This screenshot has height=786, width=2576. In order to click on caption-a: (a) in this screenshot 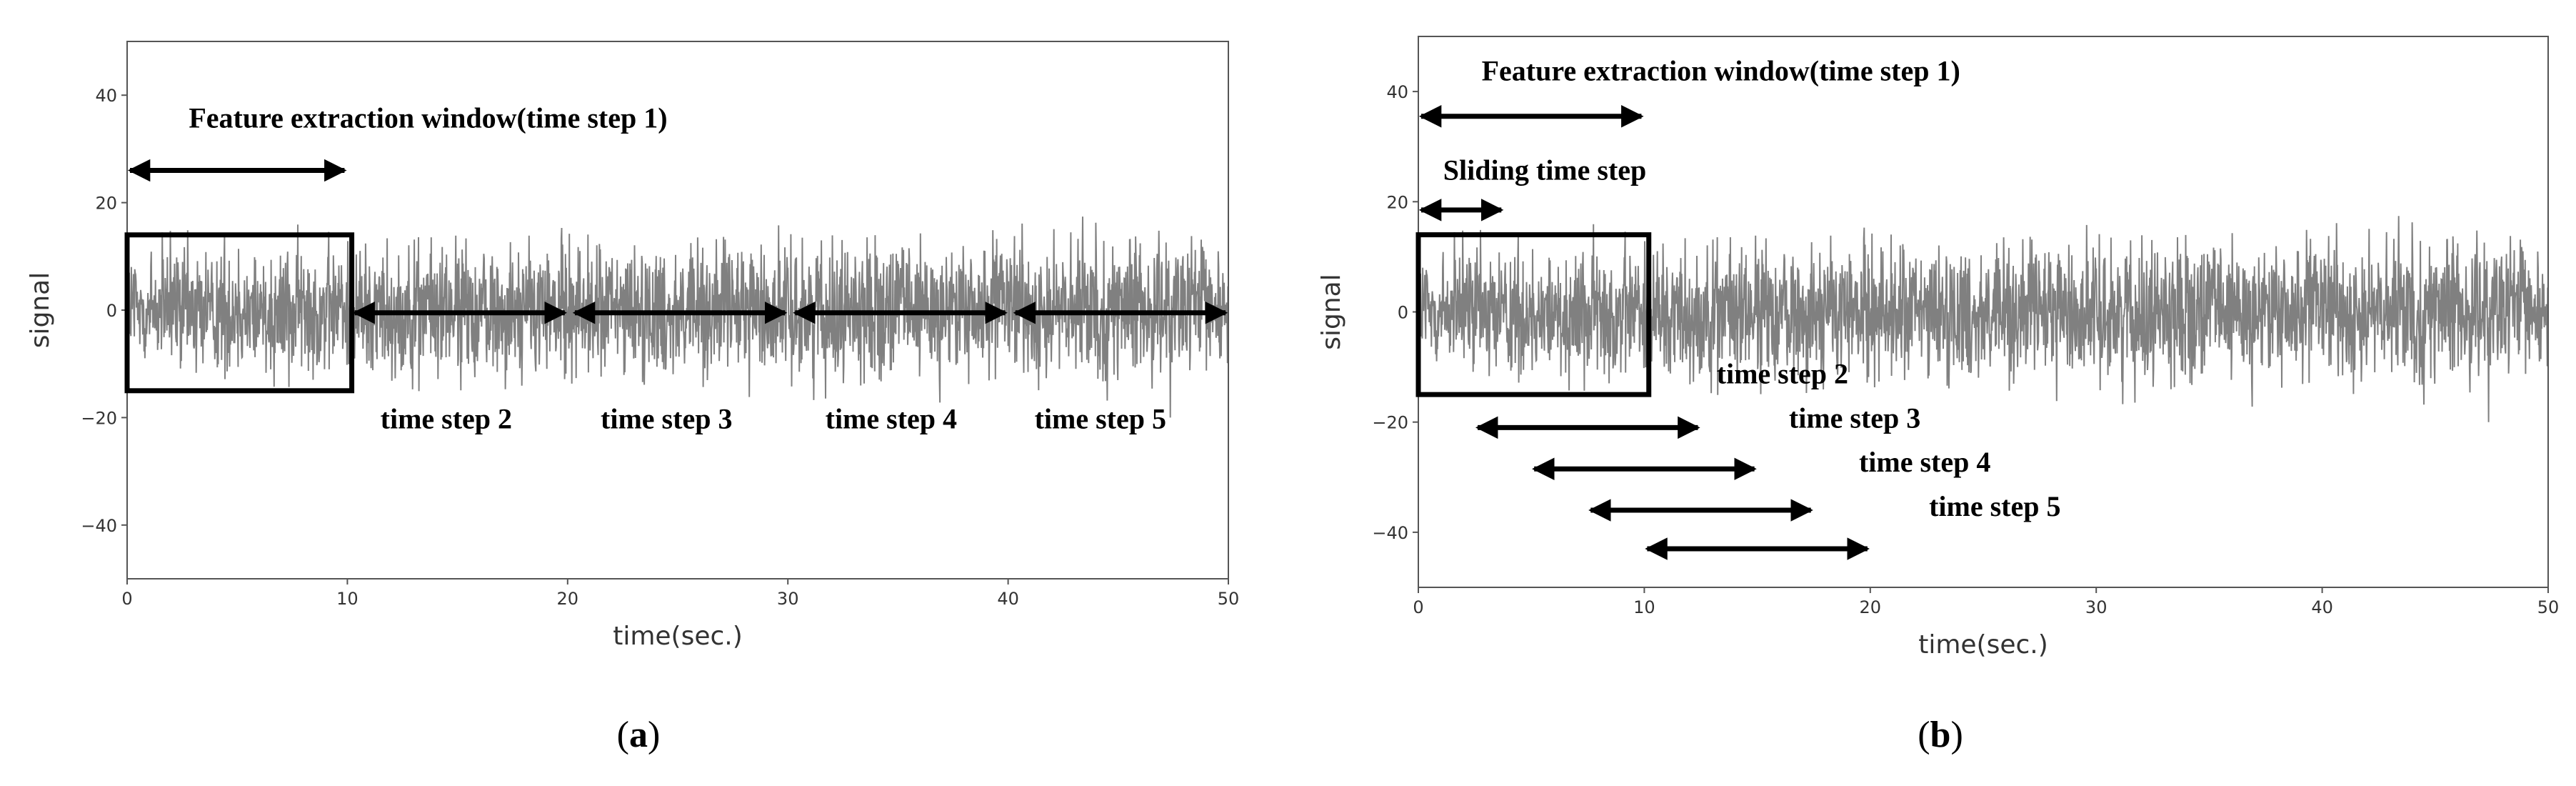, I will do `click(639, 735)`.